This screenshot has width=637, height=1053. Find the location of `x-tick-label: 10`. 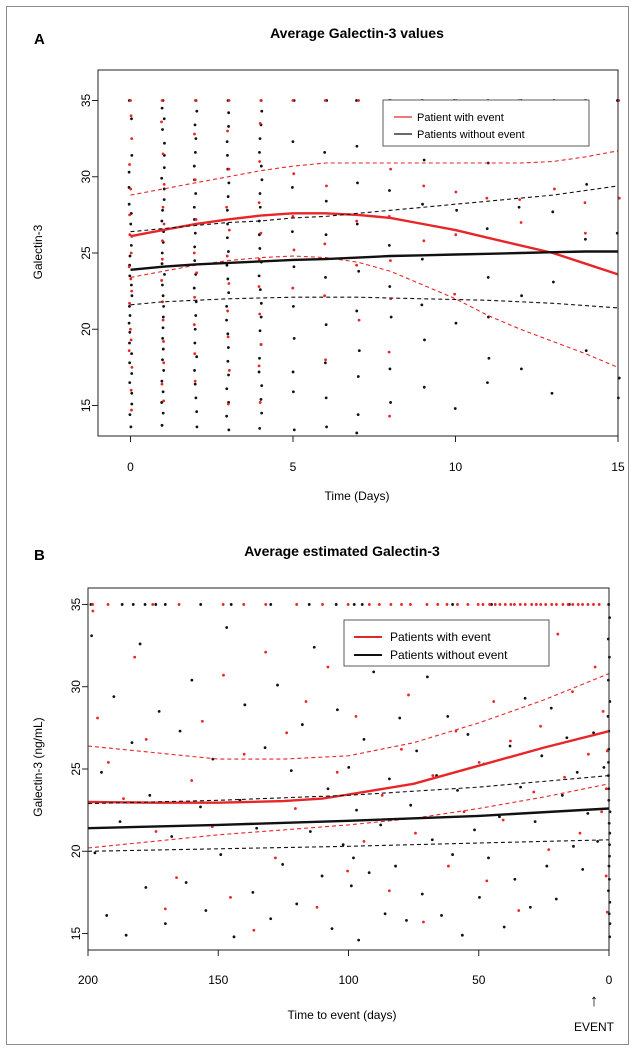

x-tick-label: 10 is located at coordinates (456, 467).